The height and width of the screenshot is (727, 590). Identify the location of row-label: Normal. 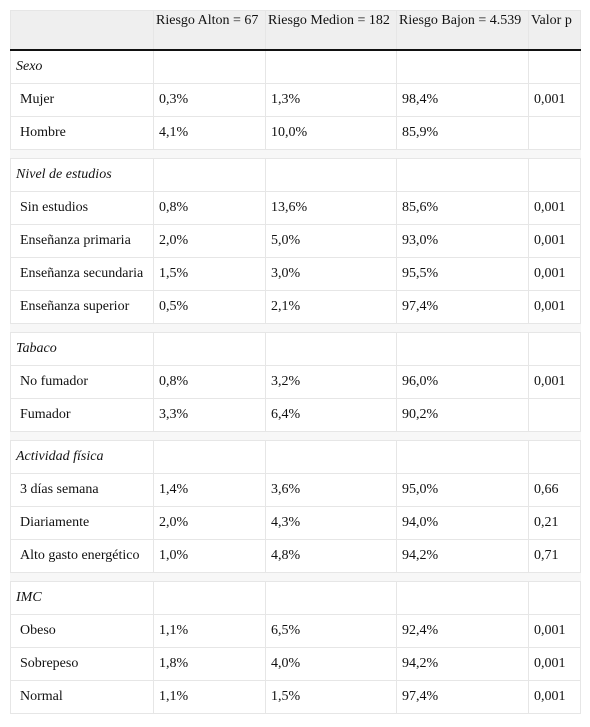
(82, 697).